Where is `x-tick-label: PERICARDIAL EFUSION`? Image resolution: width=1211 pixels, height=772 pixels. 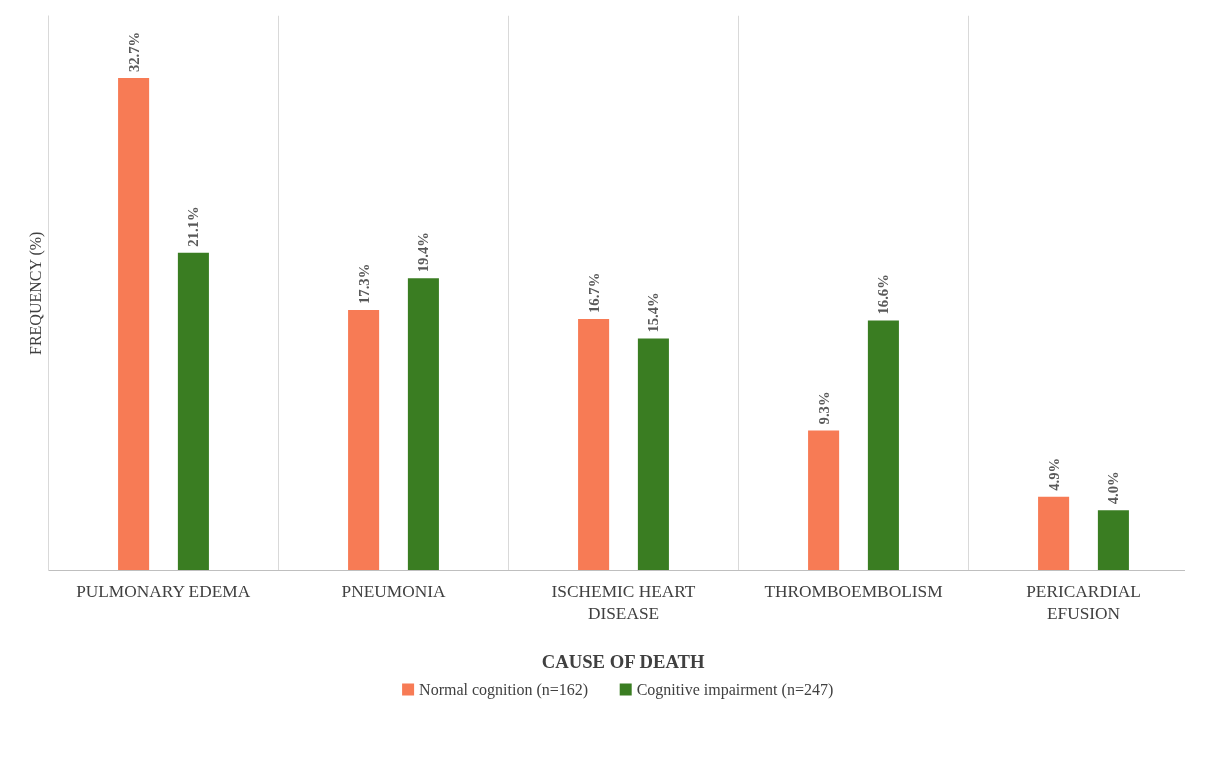
x-tick-label: PERICARDIAL EFUSION is located at coordinates (1083, 602).